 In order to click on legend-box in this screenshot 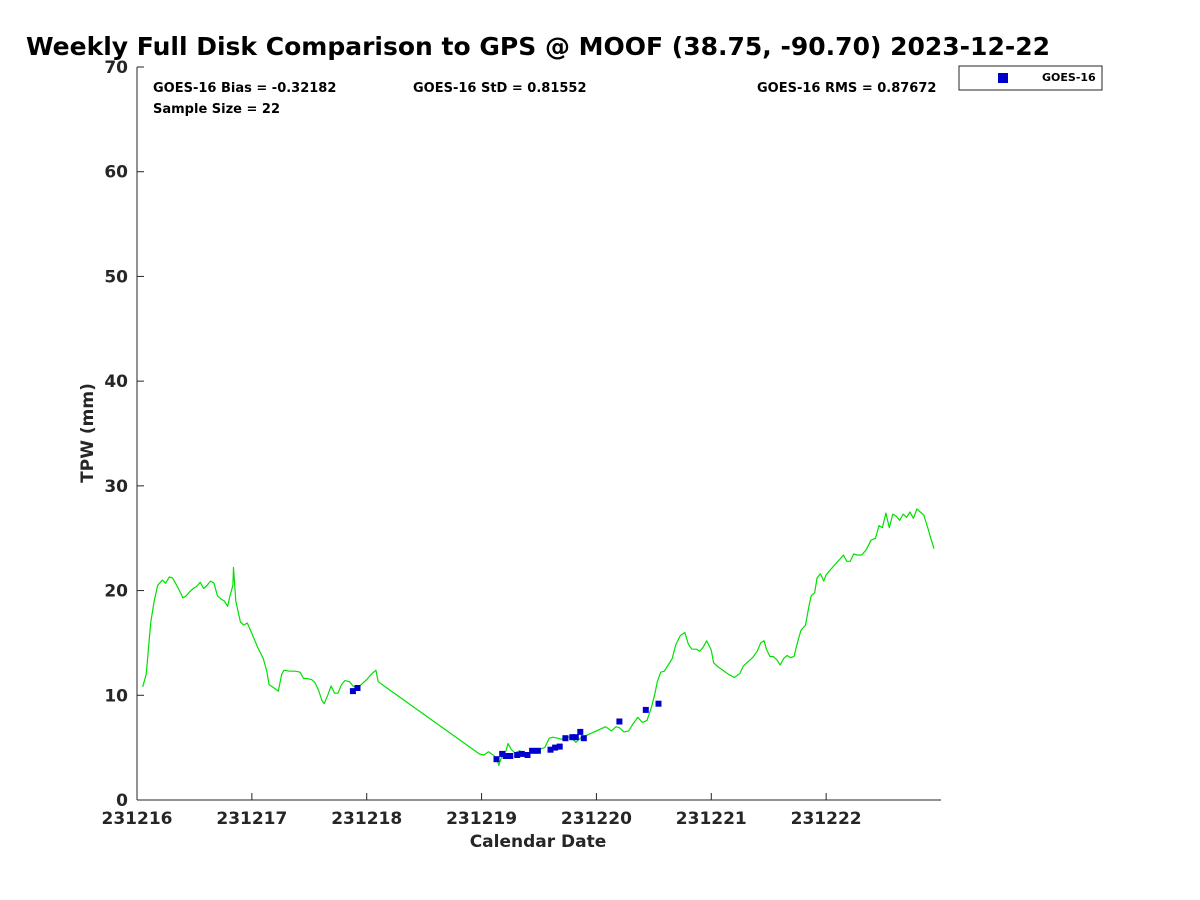, I will do `click(1030, 78)`.